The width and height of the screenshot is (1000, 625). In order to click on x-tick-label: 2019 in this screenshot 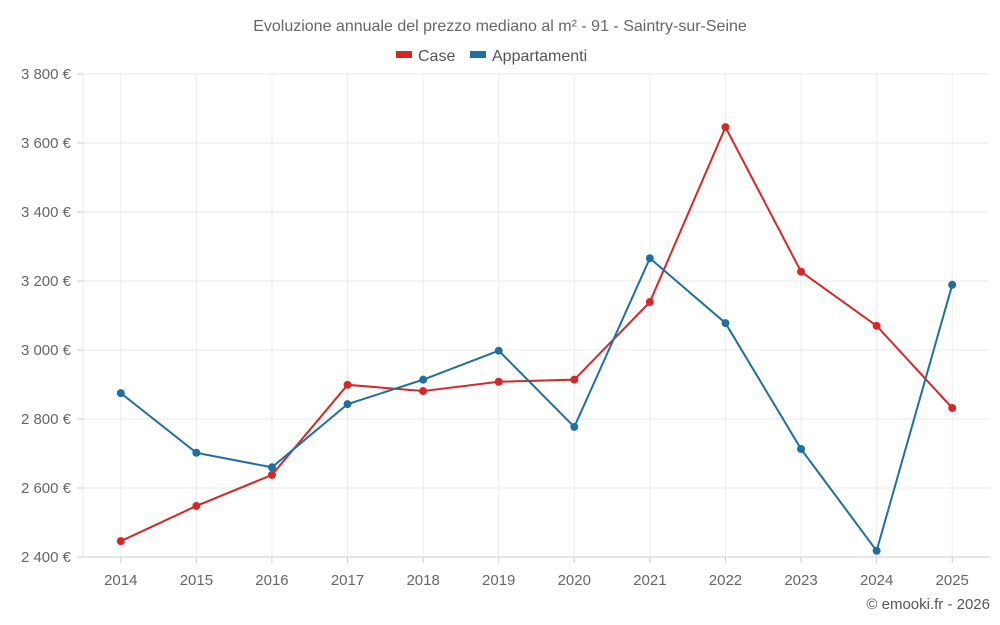, I will do `click(498, 580)`.